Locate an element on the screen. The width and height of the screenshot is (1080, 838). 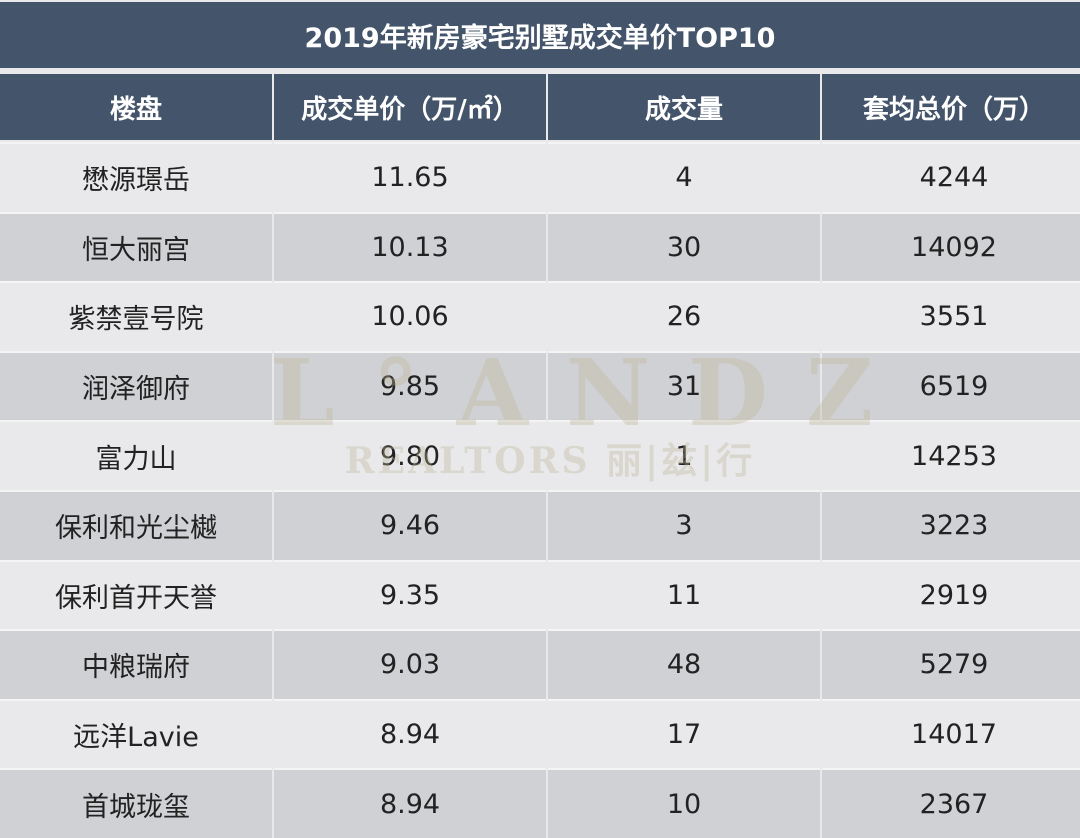
table-row: 润泽御府 9.85 31 6519 is located at coordinates (540, 385).